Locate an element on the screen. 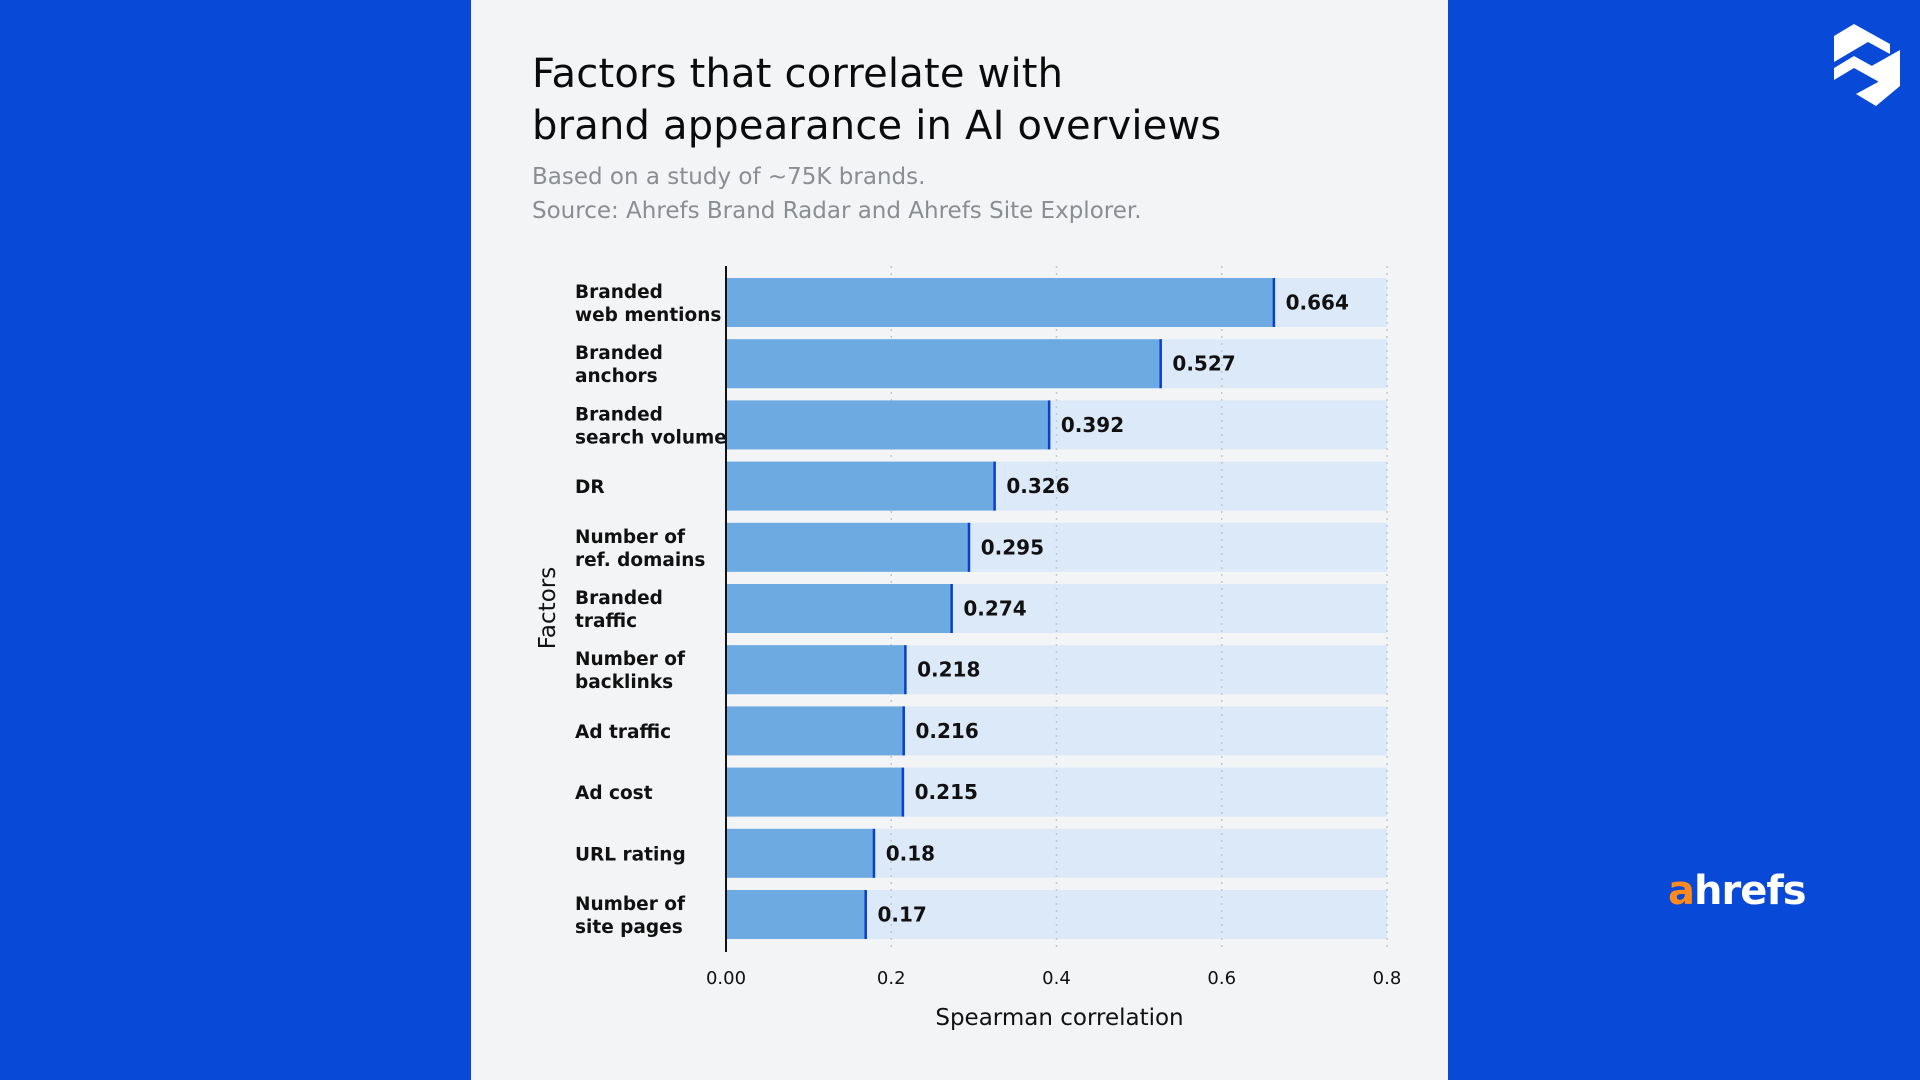 The width and height of the screenshot is (1920, 1080). category-label-line: Ad cost is located at coordinates (614, 793).